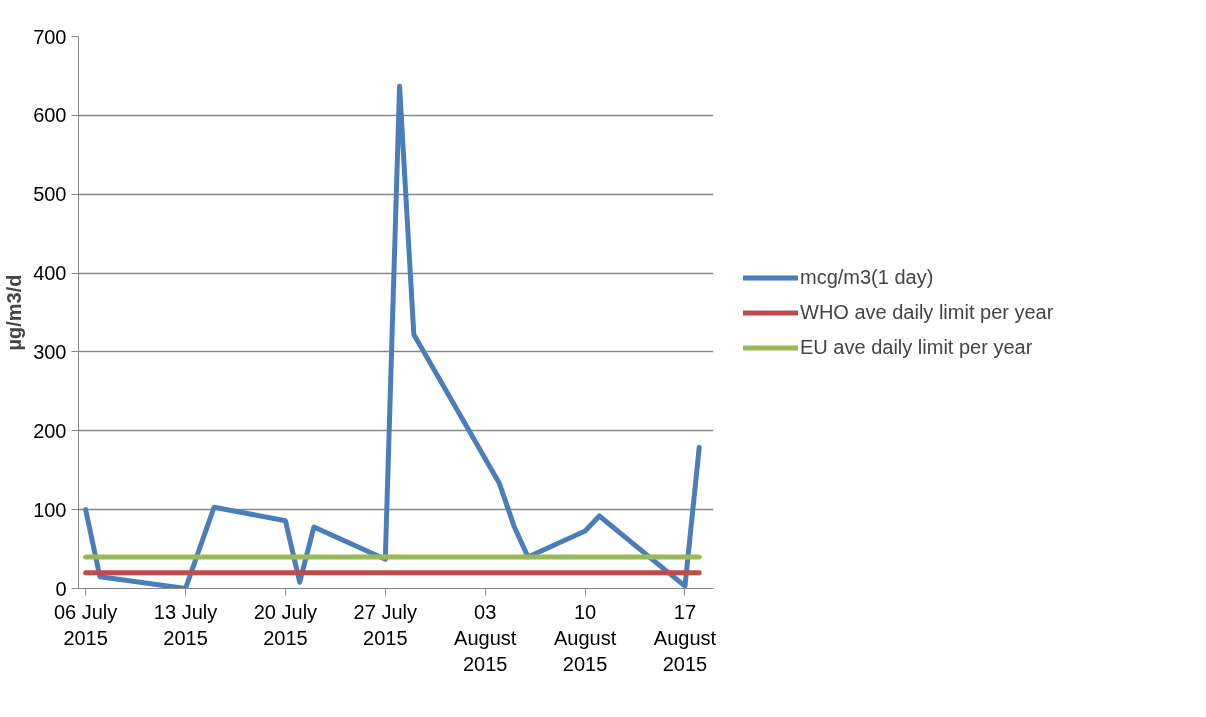  Describe the element at coordinates (50, 509) in the screenshot. I see `y-tick-label: 100` at that location.